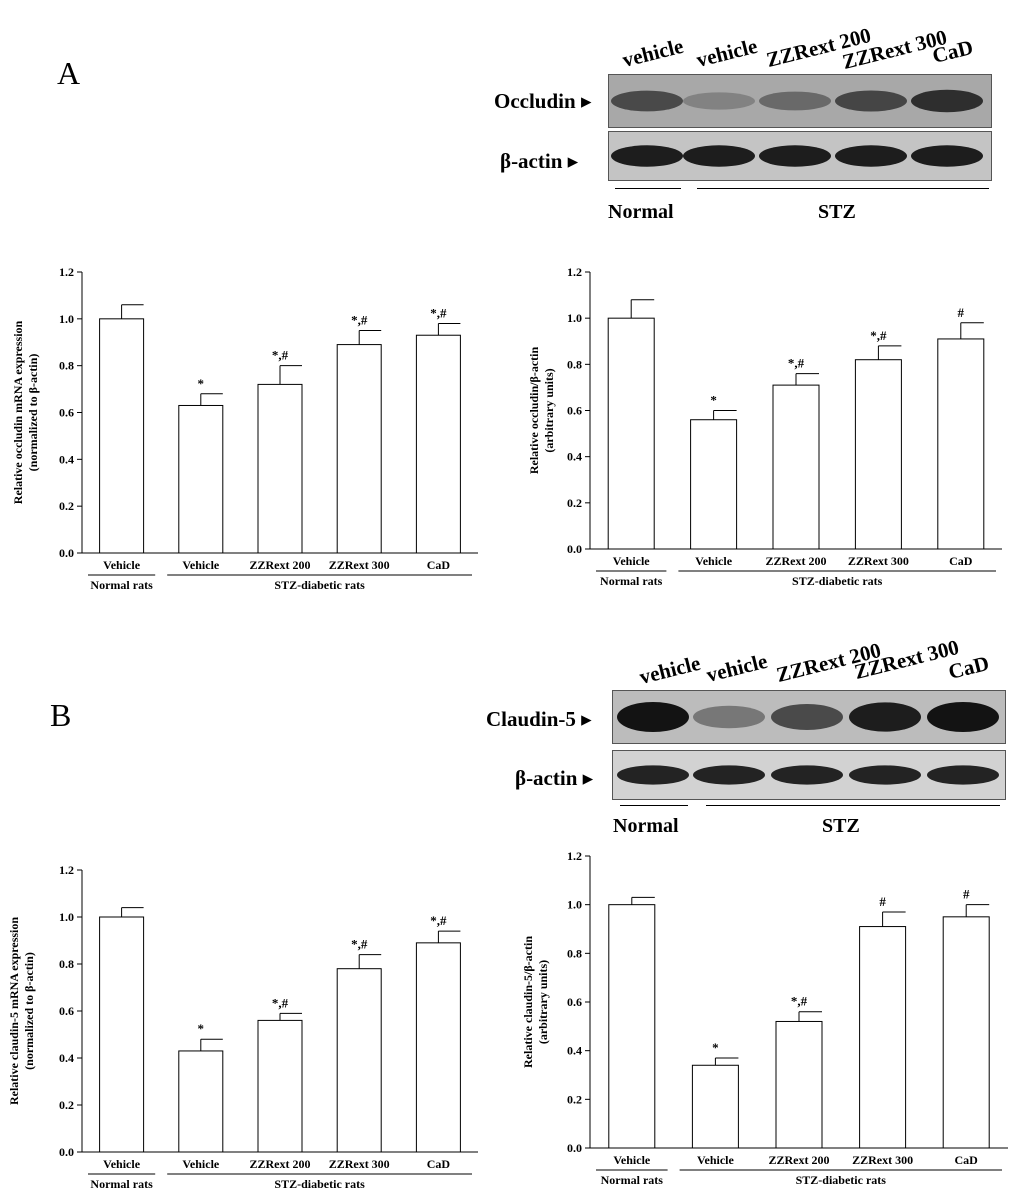 Image resolution: width=1024 pixels, height=1195 pixels. I want to click on panel-letter-b: B, so click(61, 715).